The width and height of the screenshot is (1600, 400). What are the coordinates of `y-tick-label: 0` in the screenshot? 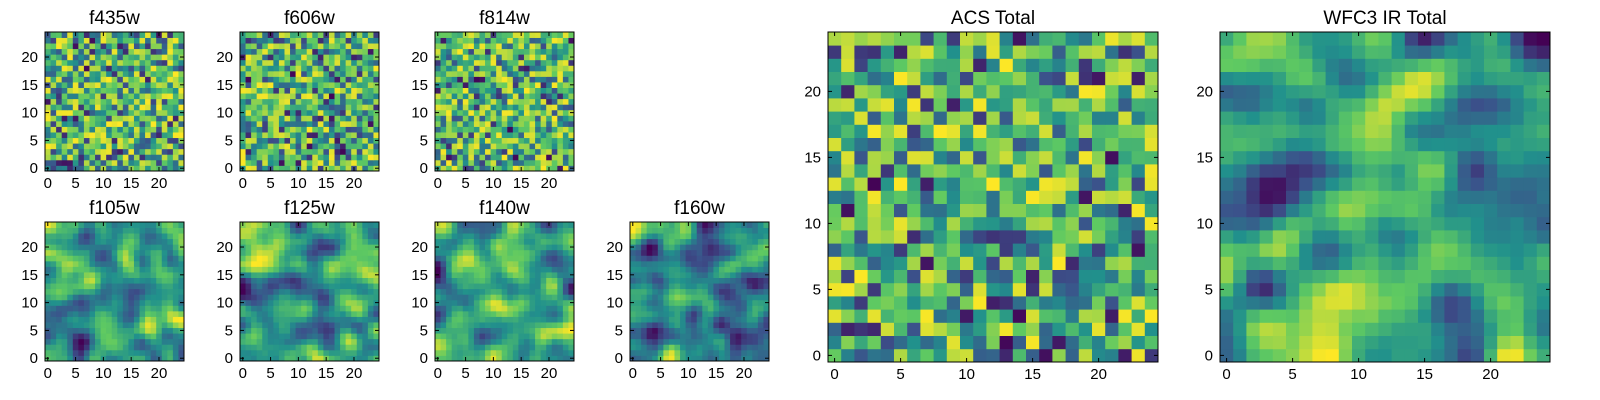 It's located at (619, 358).